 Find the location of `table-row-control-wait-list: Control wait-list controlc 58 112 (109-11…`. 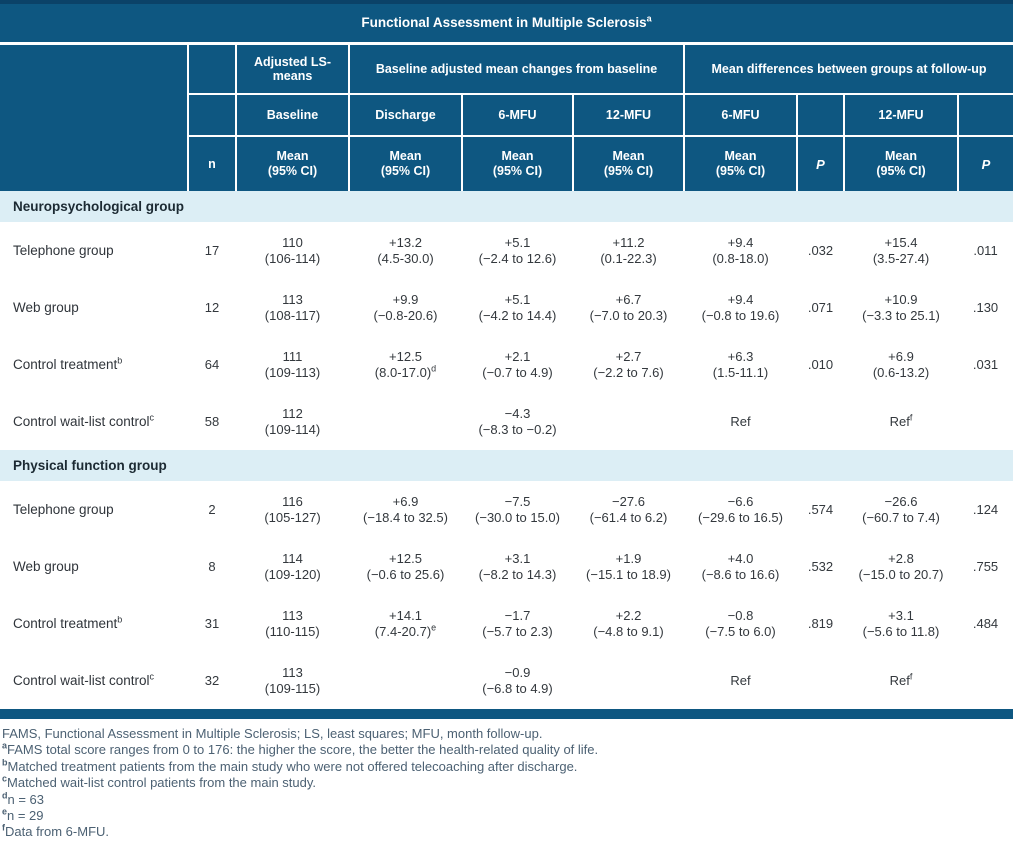

table-row-control-wait-list: Control wait-list controlc 58 112 (109-11… is located at coordinates (506, 421).